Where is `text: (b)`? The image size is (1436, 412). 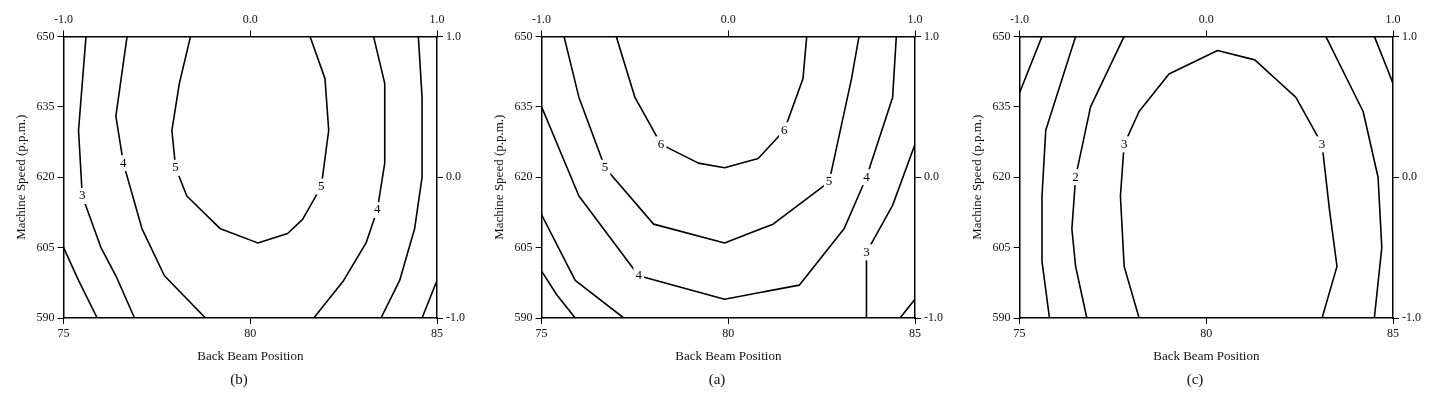 text: (b) is located at coordinates (239, 379).